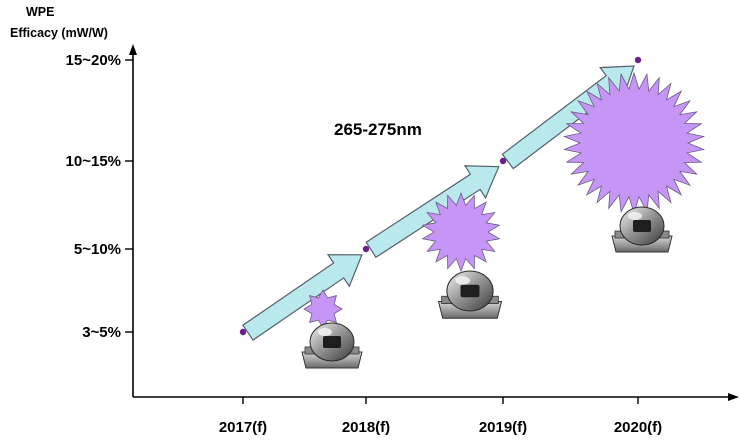 This screenshot has width=739, height=441. Describe the element at coordinates (243, 427) in the screenshot. I see `x-tick-label: 2017(f)` at that location.